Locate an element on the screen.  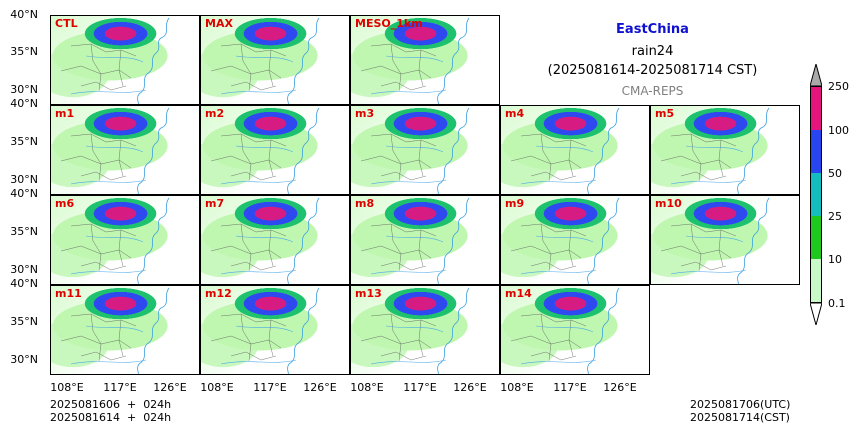
panel-label: m2 is located at coordinates (215, 113).